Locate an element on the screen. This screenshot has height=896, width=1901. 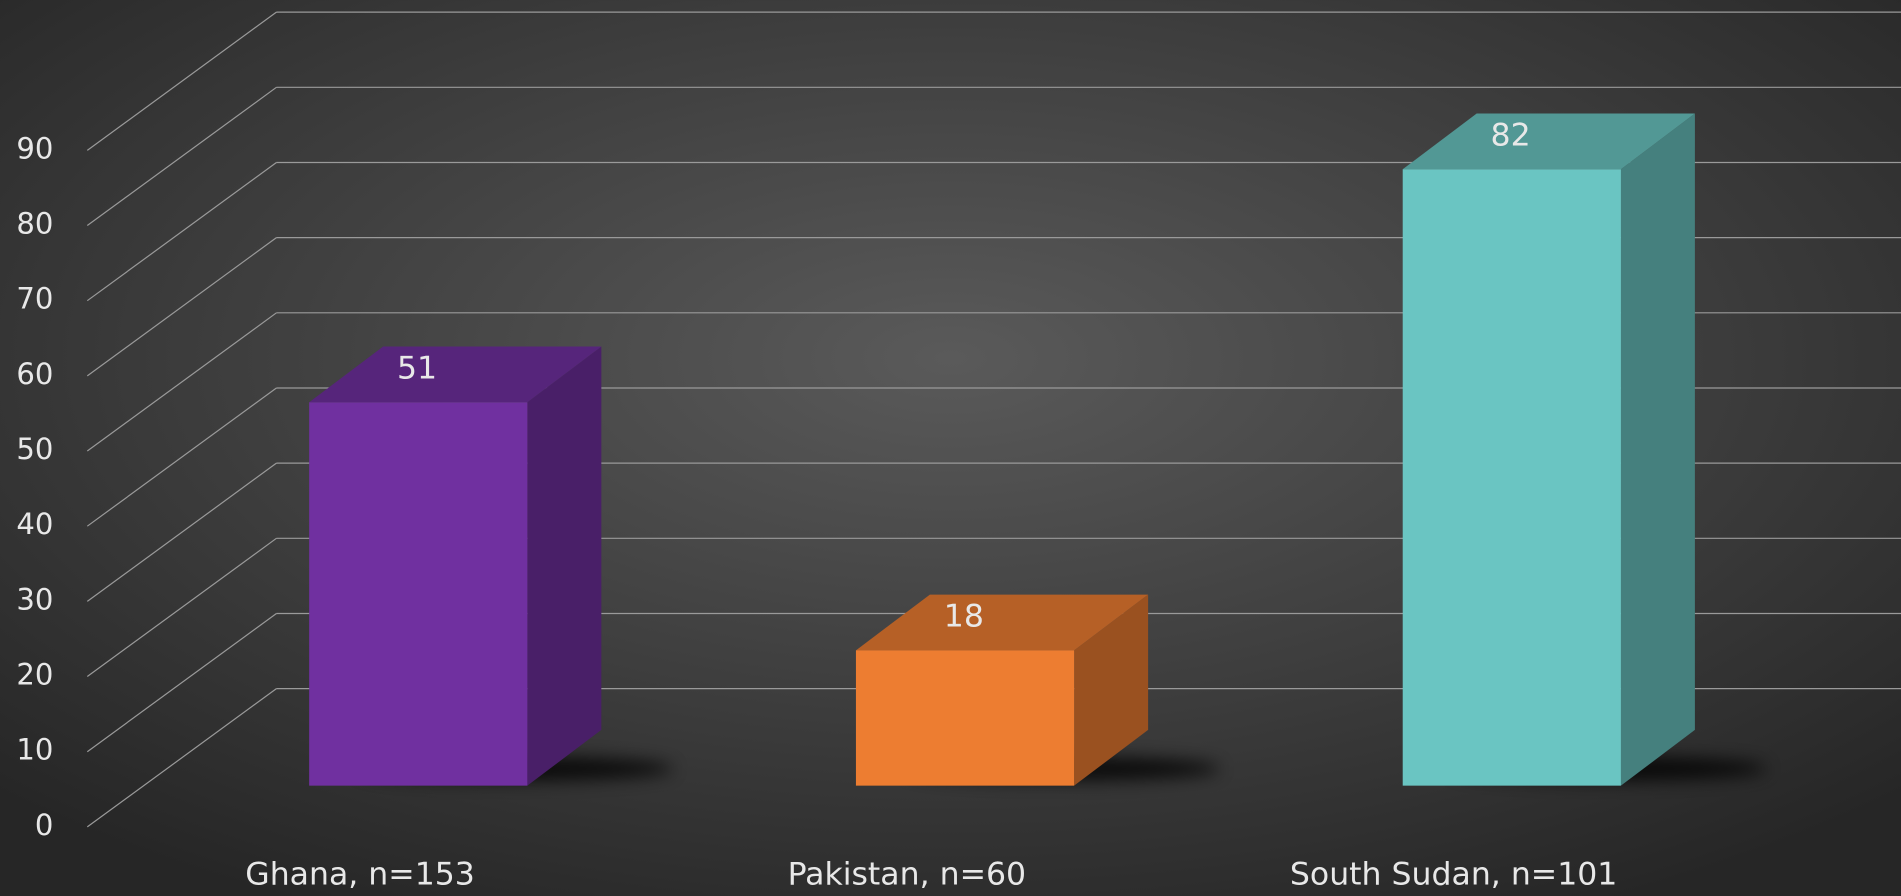
y-tick-label: 50 is located at coordinates (34, 449).